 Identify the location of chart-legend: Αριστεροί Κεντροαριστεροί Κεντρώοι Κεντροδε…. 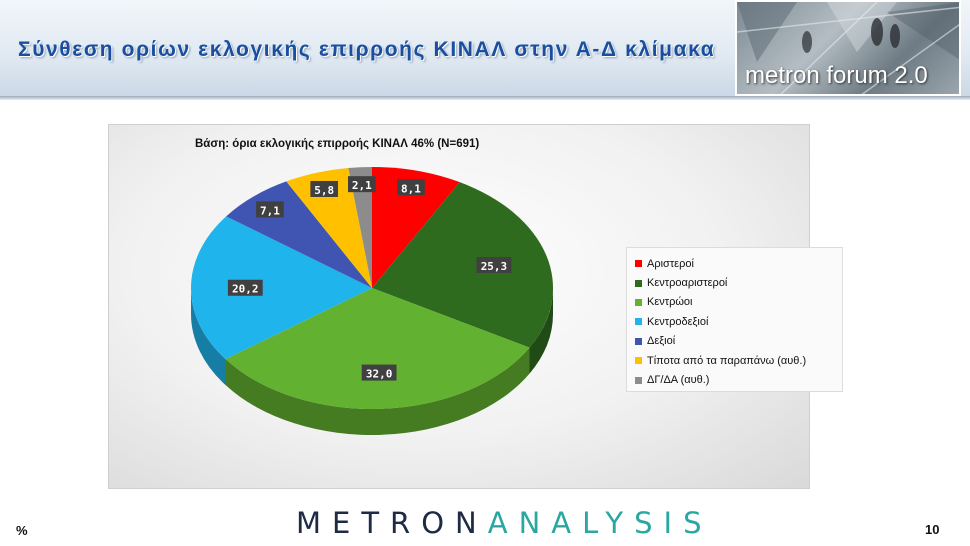
(734, 319).